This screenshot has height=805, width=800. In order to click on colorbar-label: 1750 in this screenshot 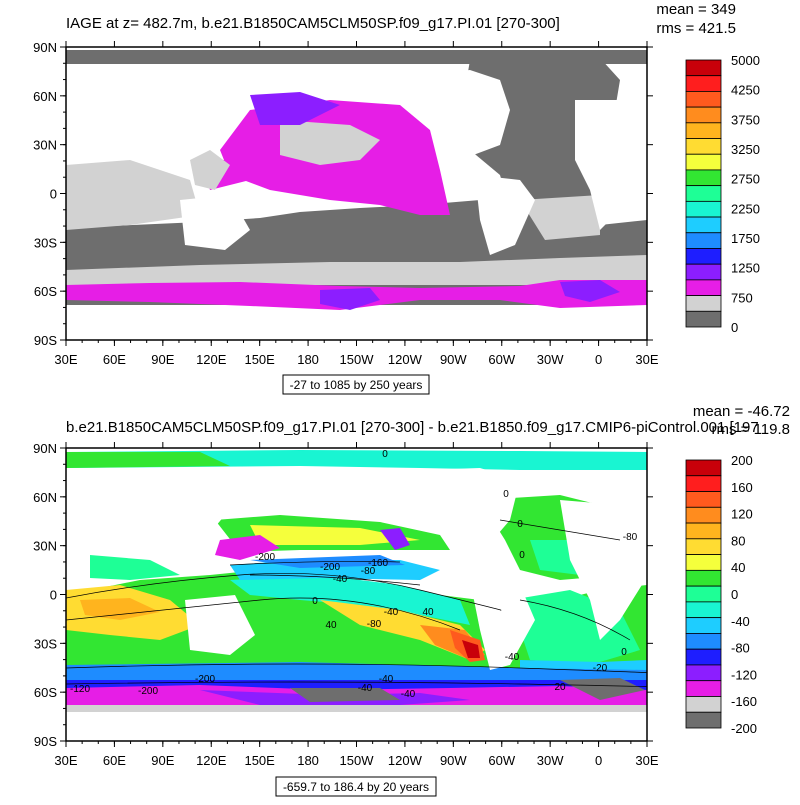, I will do `click(745, 238)`.